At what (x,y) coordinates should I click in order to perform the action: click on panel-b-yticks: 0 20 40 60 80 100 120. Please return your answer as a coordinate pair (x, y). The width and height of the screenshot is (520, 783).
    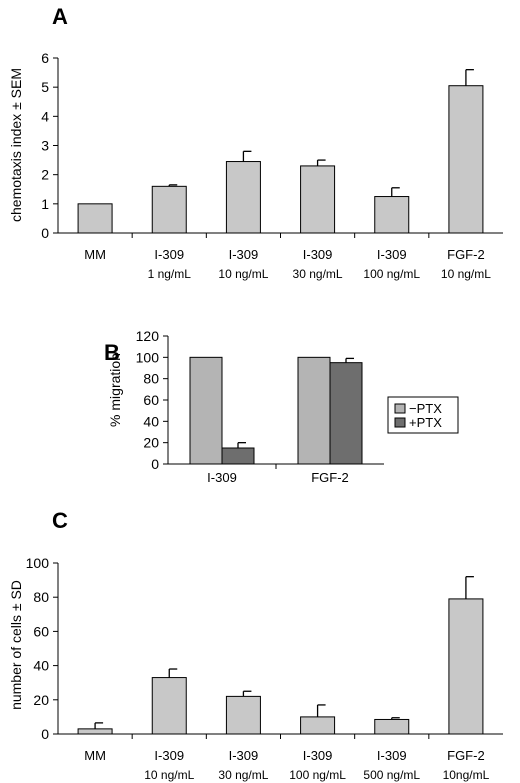
    Looking at the image, I should click on (152, 400).